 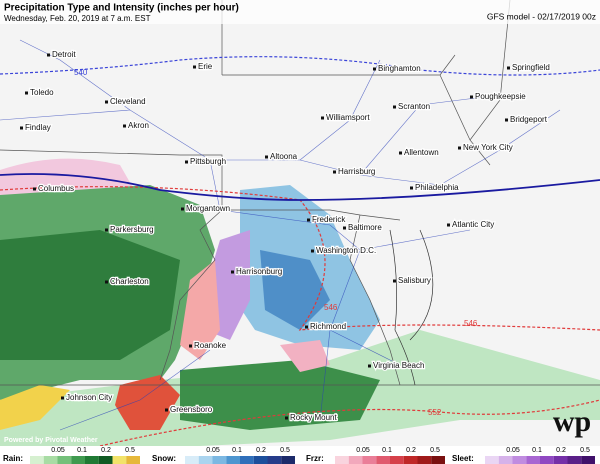 What do you see at coordinates (411, 450) in the screenshot?
I see `legend-tick-label: 0.2` at bounding box center [411, 450].